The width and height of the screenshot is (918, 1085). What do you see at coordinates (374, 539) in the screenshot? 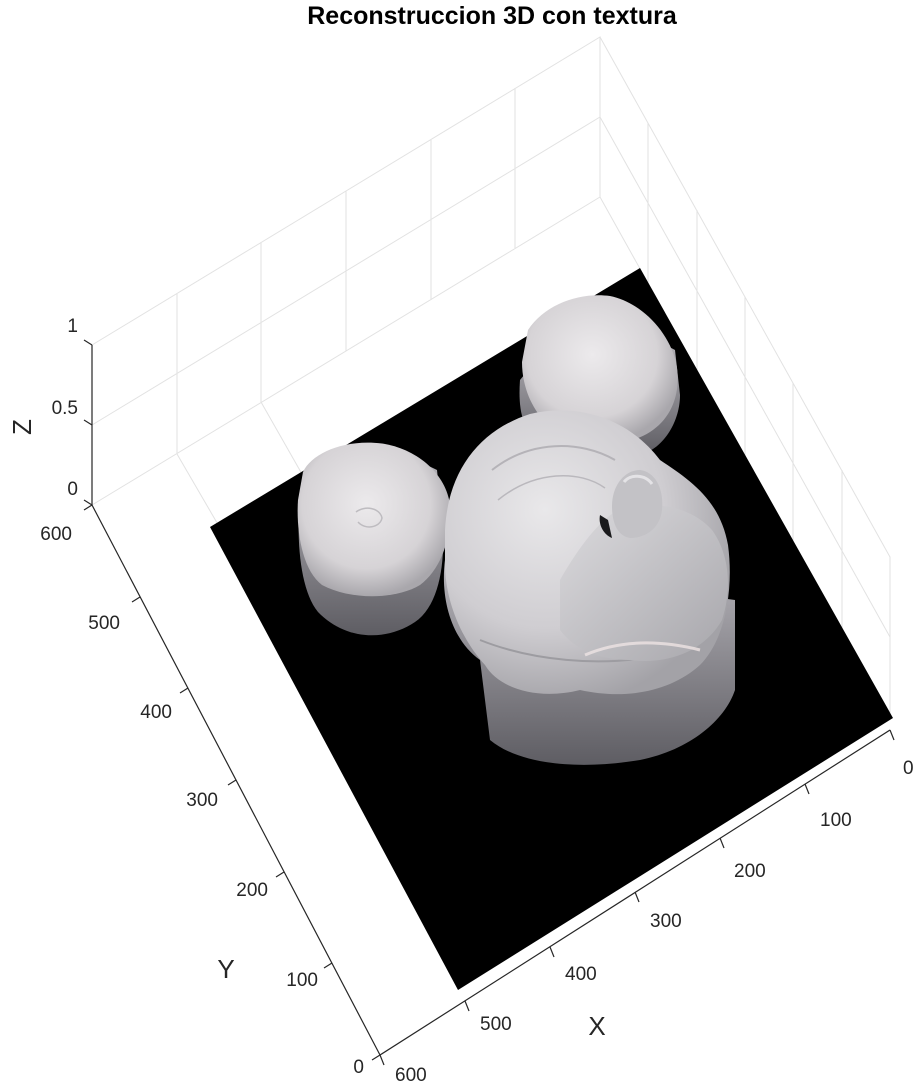
I see `left-ear-surface` at bounding box center [374, 539].